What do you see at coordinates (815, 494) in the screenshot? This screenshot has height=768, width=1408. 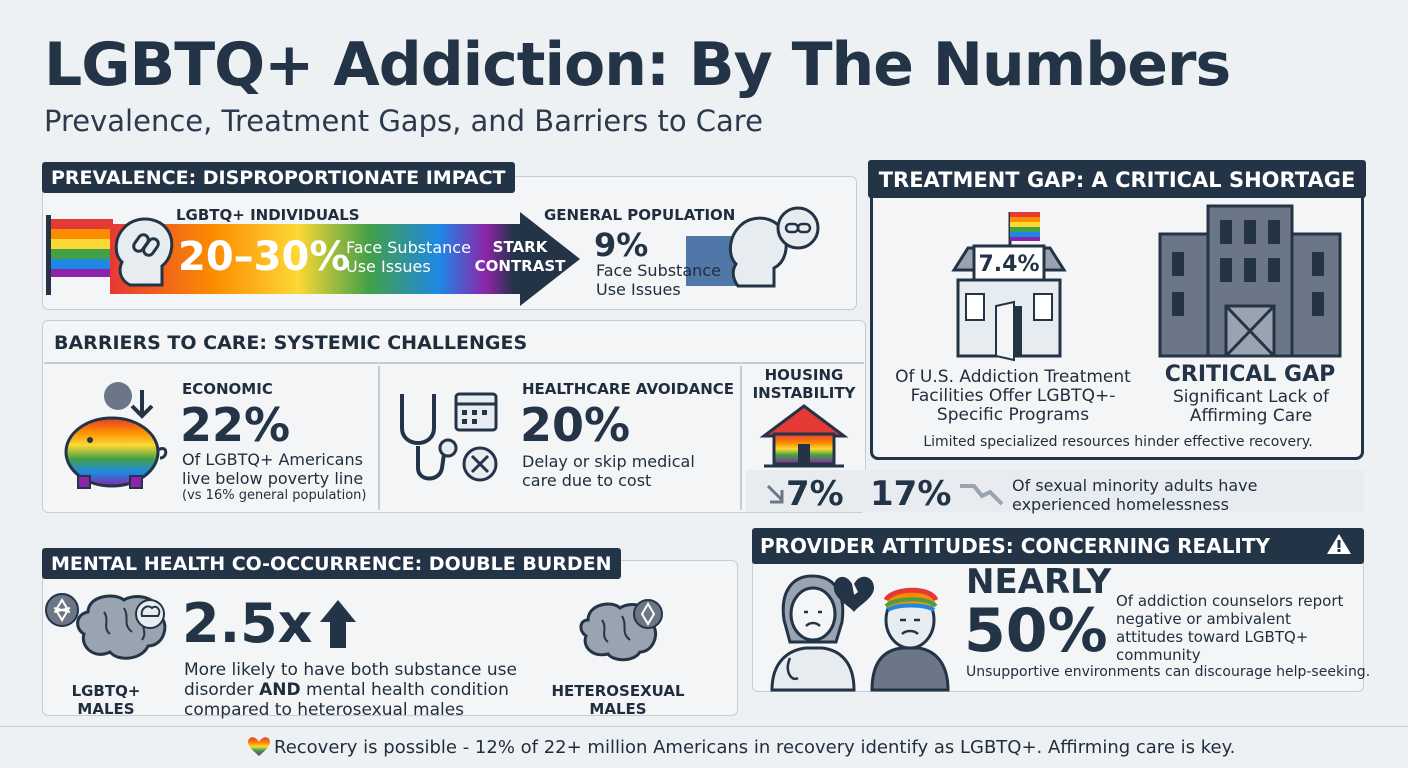 I see `housing-partial-value: 7%` at bounding box center [815, 494].